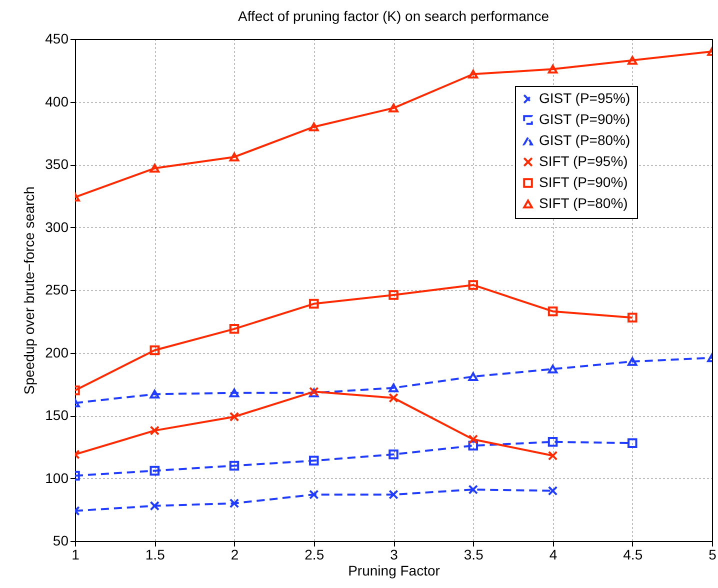 The image size is (718, 588). I want to click on x-tick-label: 2.5, so click(314, 554).